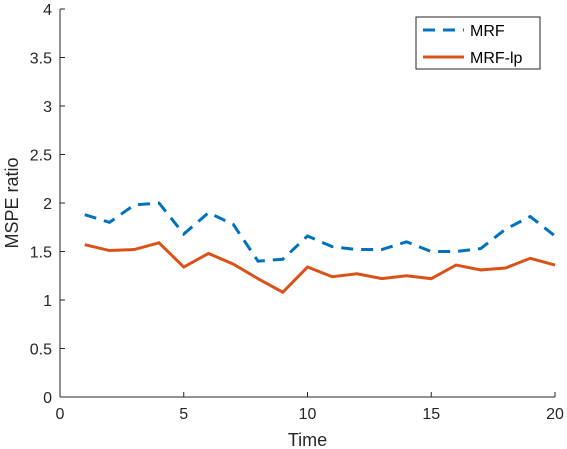 This screenshot has width=567, height=449. I want to click on legend-box, so click(478, 43).